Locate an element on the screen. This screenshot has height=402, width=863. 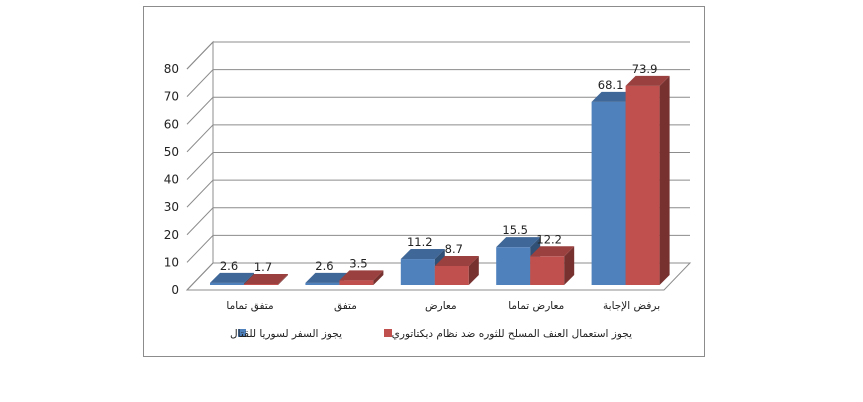
x-tick-label: برفض الإجابة is located at coordinates (631, 306).